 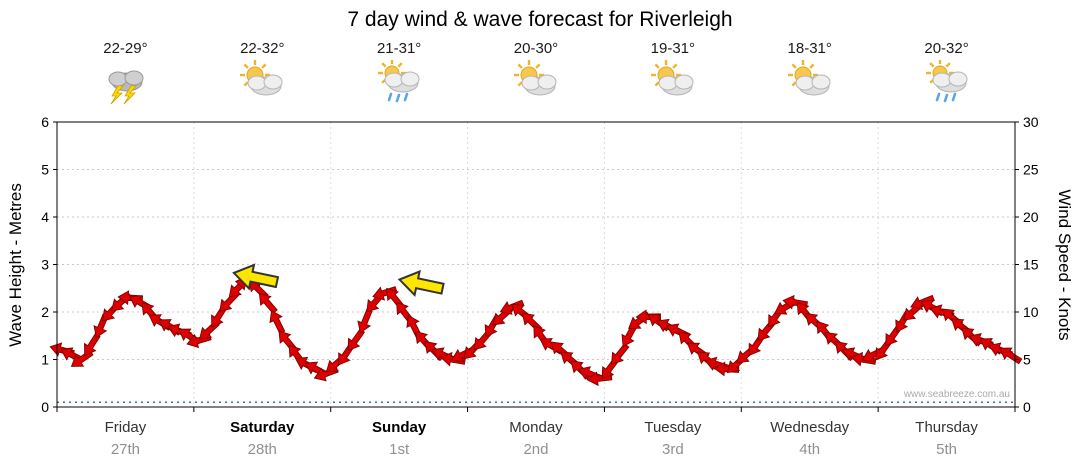 What do you see at coordinates (45, 217) in the screenshot?
I see `y-axis-left-tick: 4` at bounding box center [45, 217].